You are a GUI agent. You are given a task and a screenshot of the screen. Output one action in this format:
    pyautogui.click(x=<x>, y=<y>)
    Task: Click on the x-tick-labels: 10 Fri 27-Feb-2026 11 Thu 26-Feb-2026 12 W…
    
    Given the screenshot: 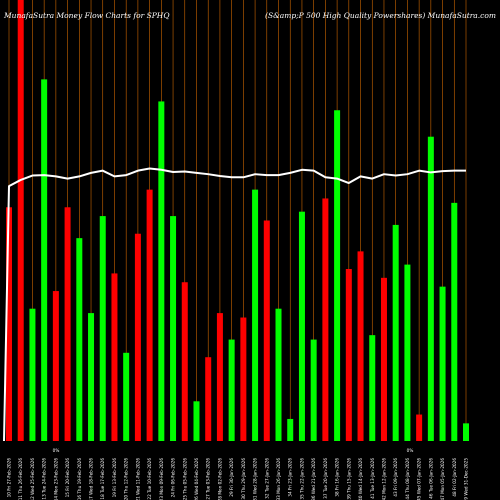 What is the action you would take?
    pyautogui.click(x=238, y=479)
    